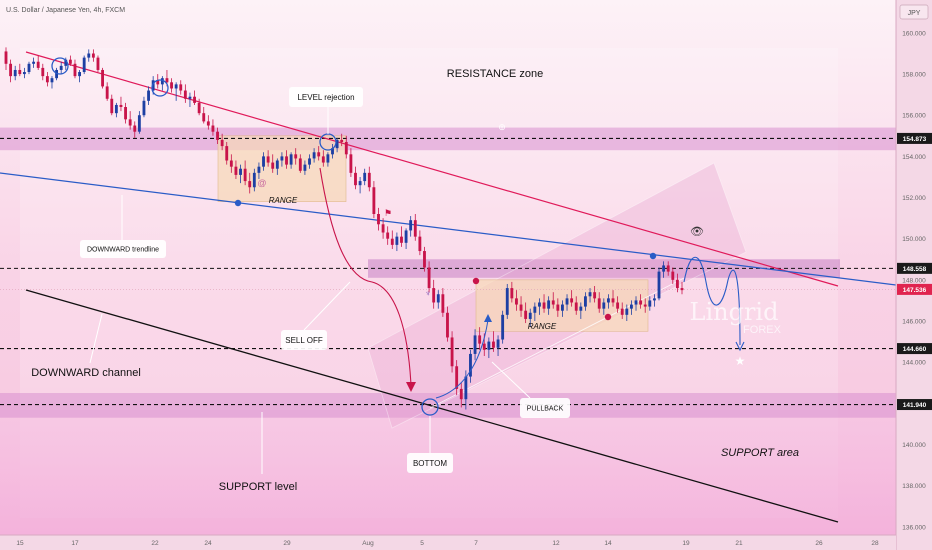  Describe the element at coordinates (488, 318) in the screenshot. I see `pullback-arrow-head` at that location.